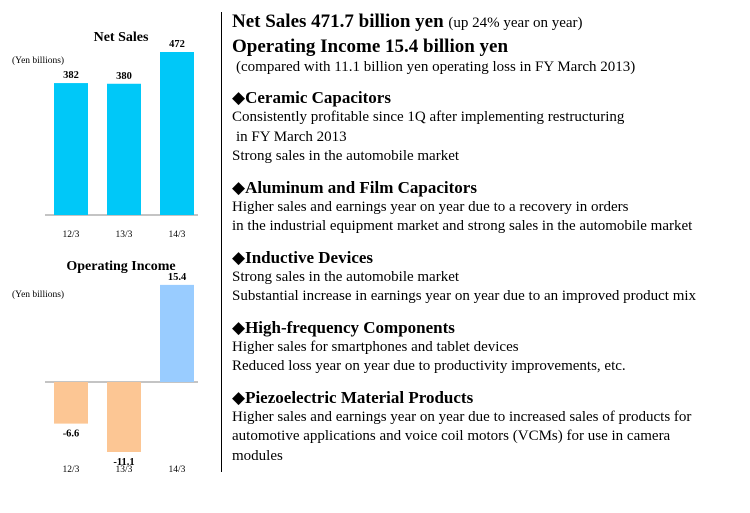 The height and width of the screenshot is (513, 750). I want to click on operating-income-value-label-13-3: -11.1, so click(123, 462).